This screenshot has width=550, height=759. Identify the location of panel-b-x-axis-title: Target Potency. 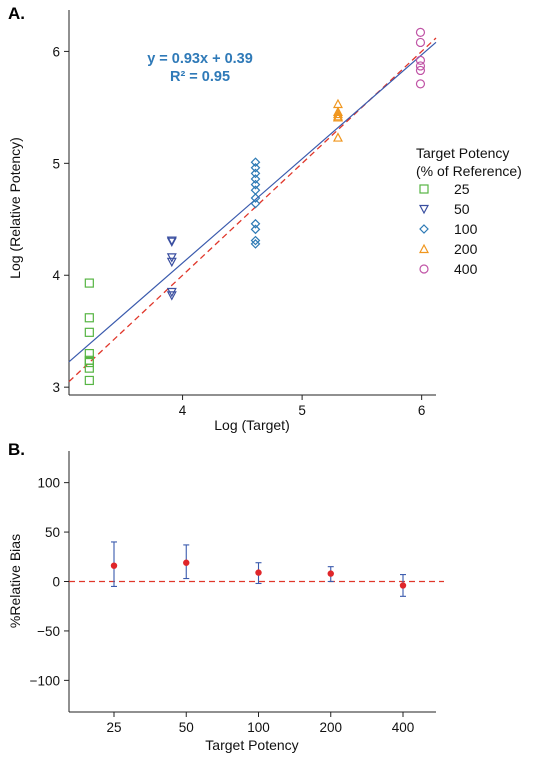
(251, 745).